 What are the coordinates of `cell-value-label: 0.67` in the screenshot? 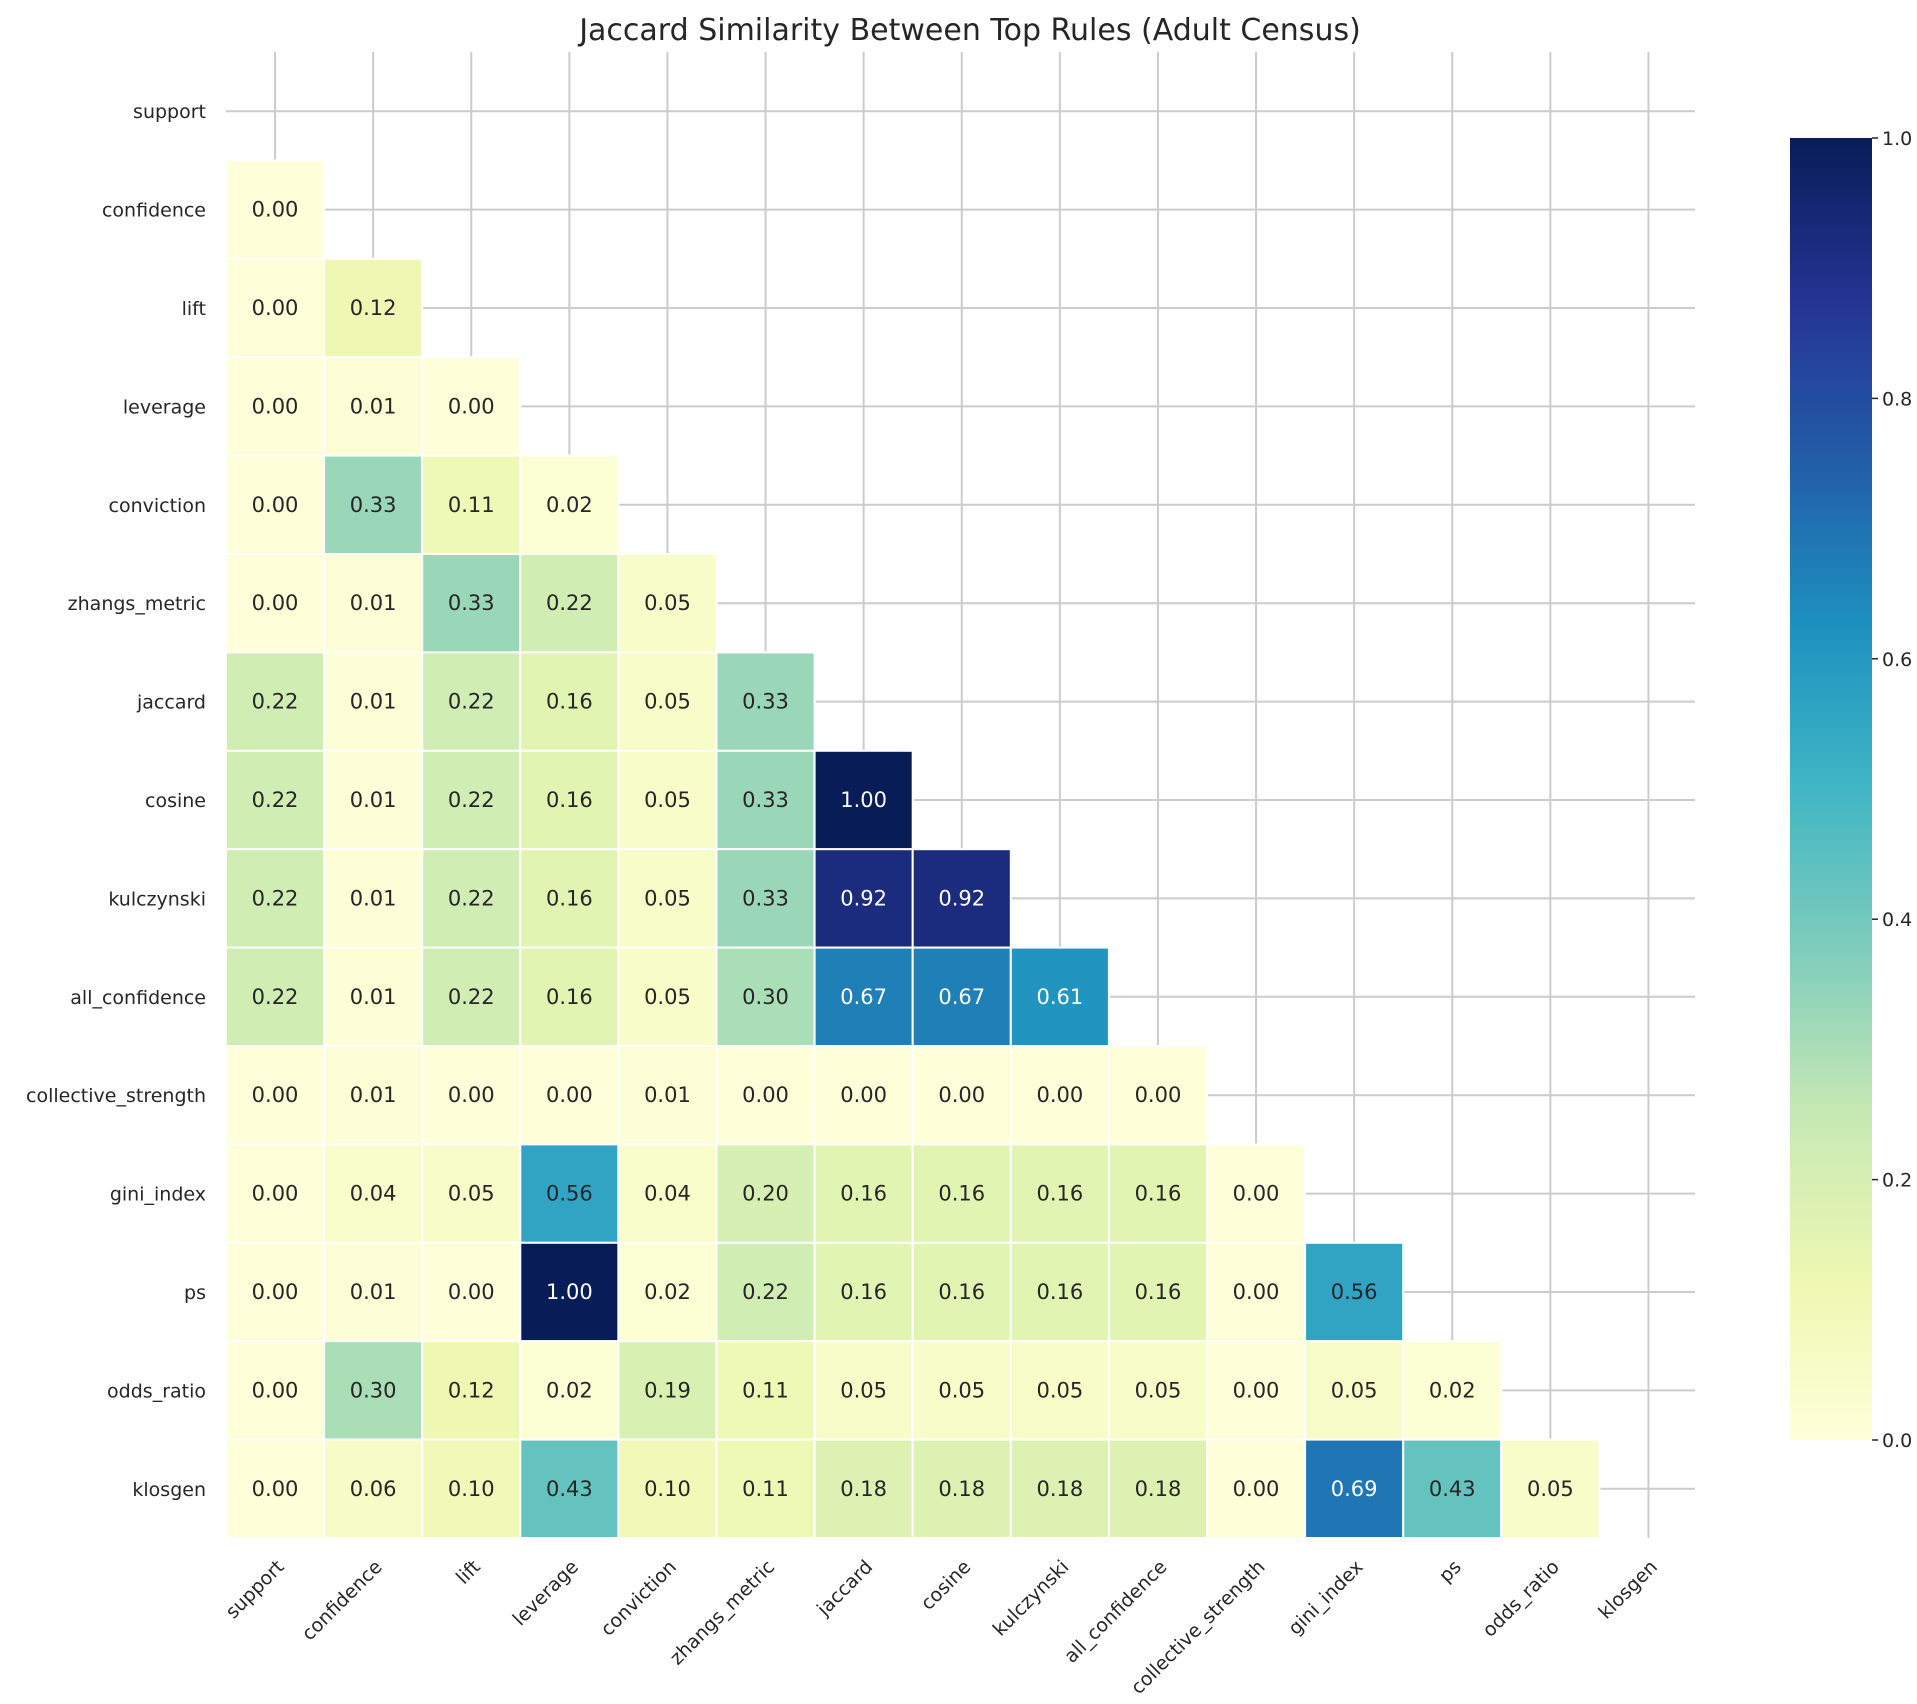 It's located at (961, 997).